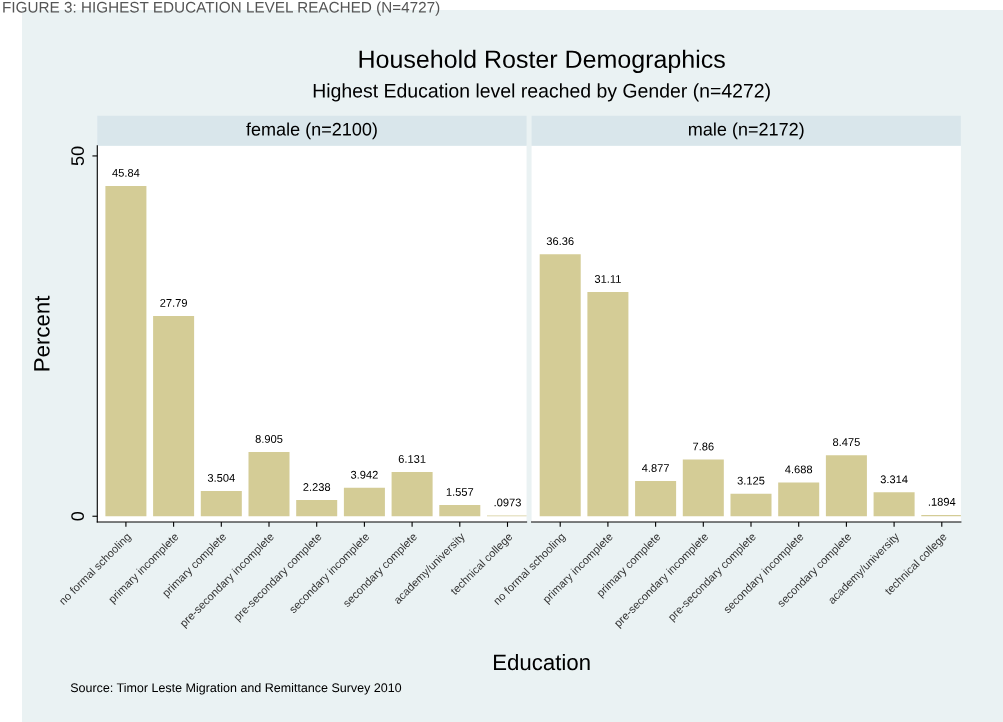 The image size is (1003, 722). What do you see at coordinates (236, 688) in the screenshot?
I see `source-note: Source: Timor Leste Migration and Remittance Survey 2010` at bounding box center [236, 688].